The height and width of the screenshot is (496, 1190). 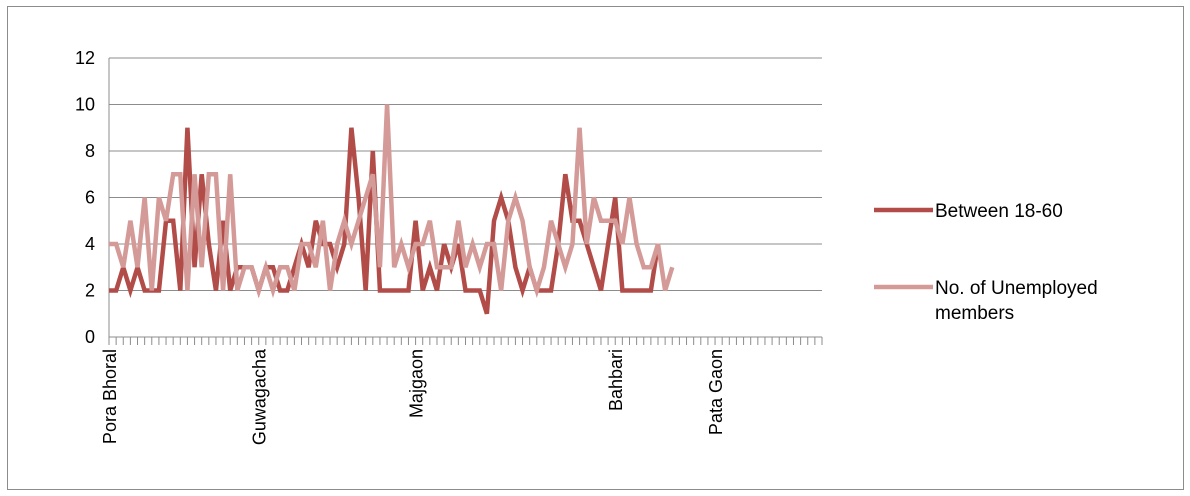 What do you see at coordinates (110, 396) in the screenshot?
I see `x-tick-label: Pora Bhoral` at bounding box center [110, 396].